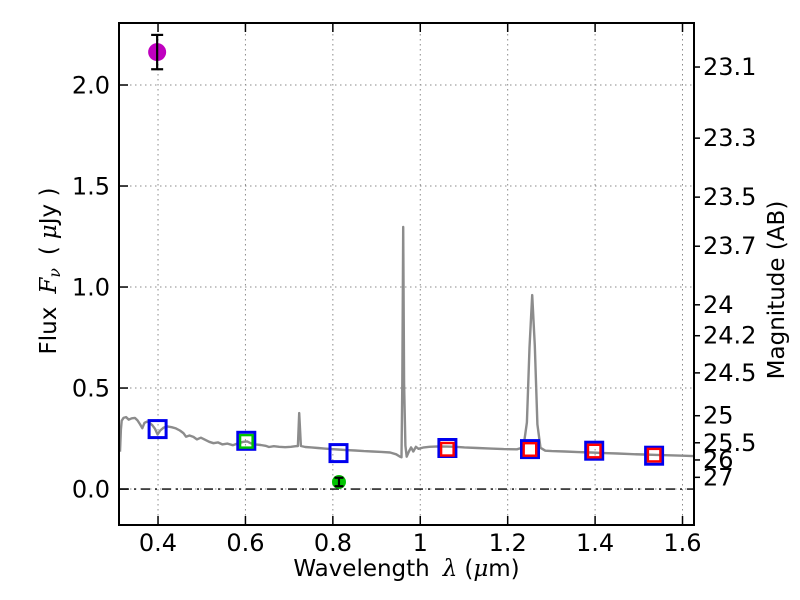  Describe the element at coordinates (718, 416) in the screenshot. I see `y-right-tick-label: 25` at that location.